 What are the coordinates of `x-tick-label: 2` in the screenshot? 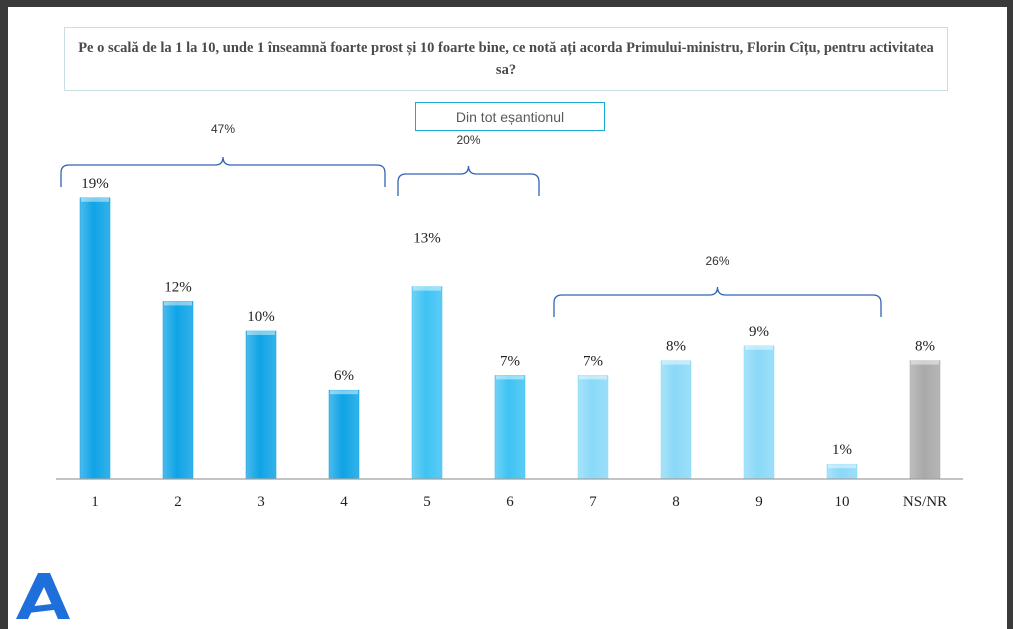 It's located at (178, 502).